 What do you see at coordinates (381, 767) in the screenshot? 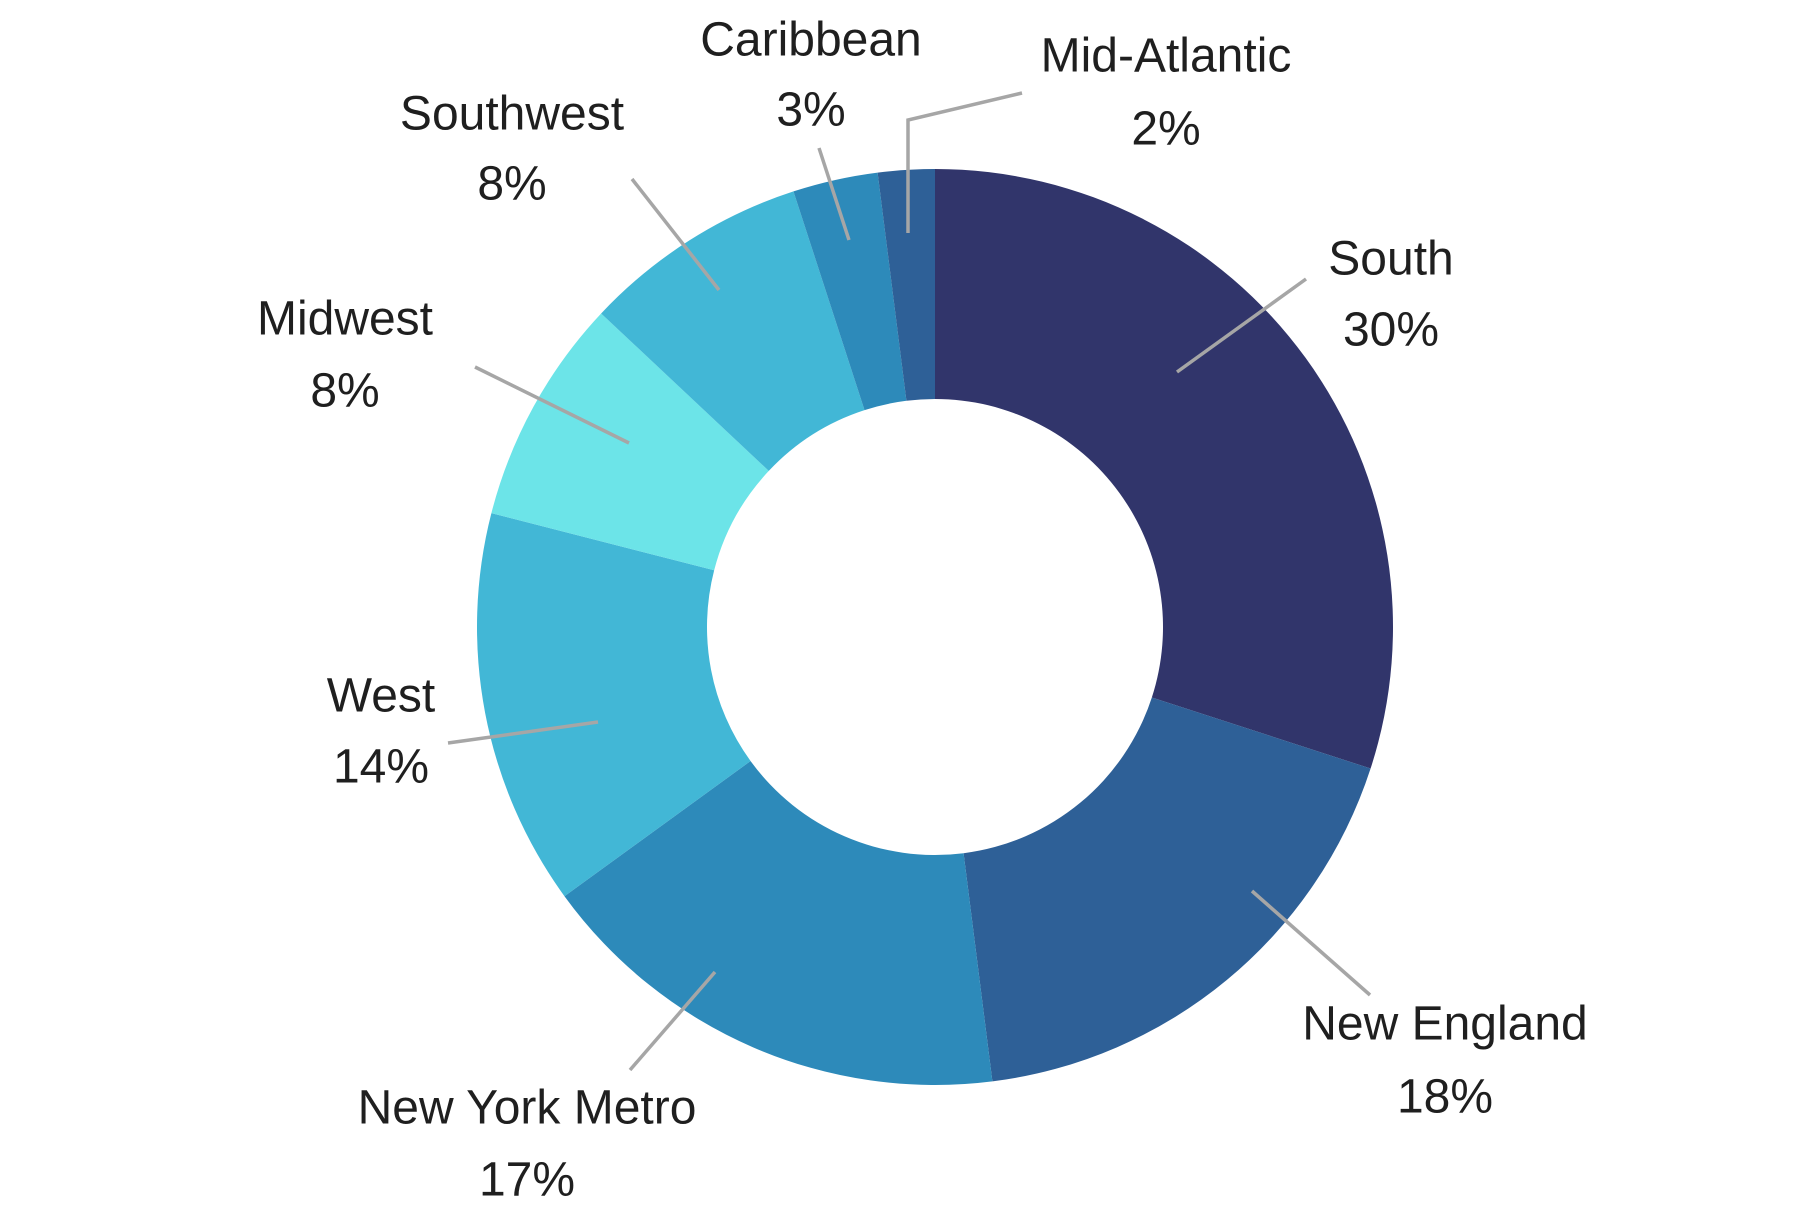
I see `slice-label-value: 14%` at bounding box center [381, 767].